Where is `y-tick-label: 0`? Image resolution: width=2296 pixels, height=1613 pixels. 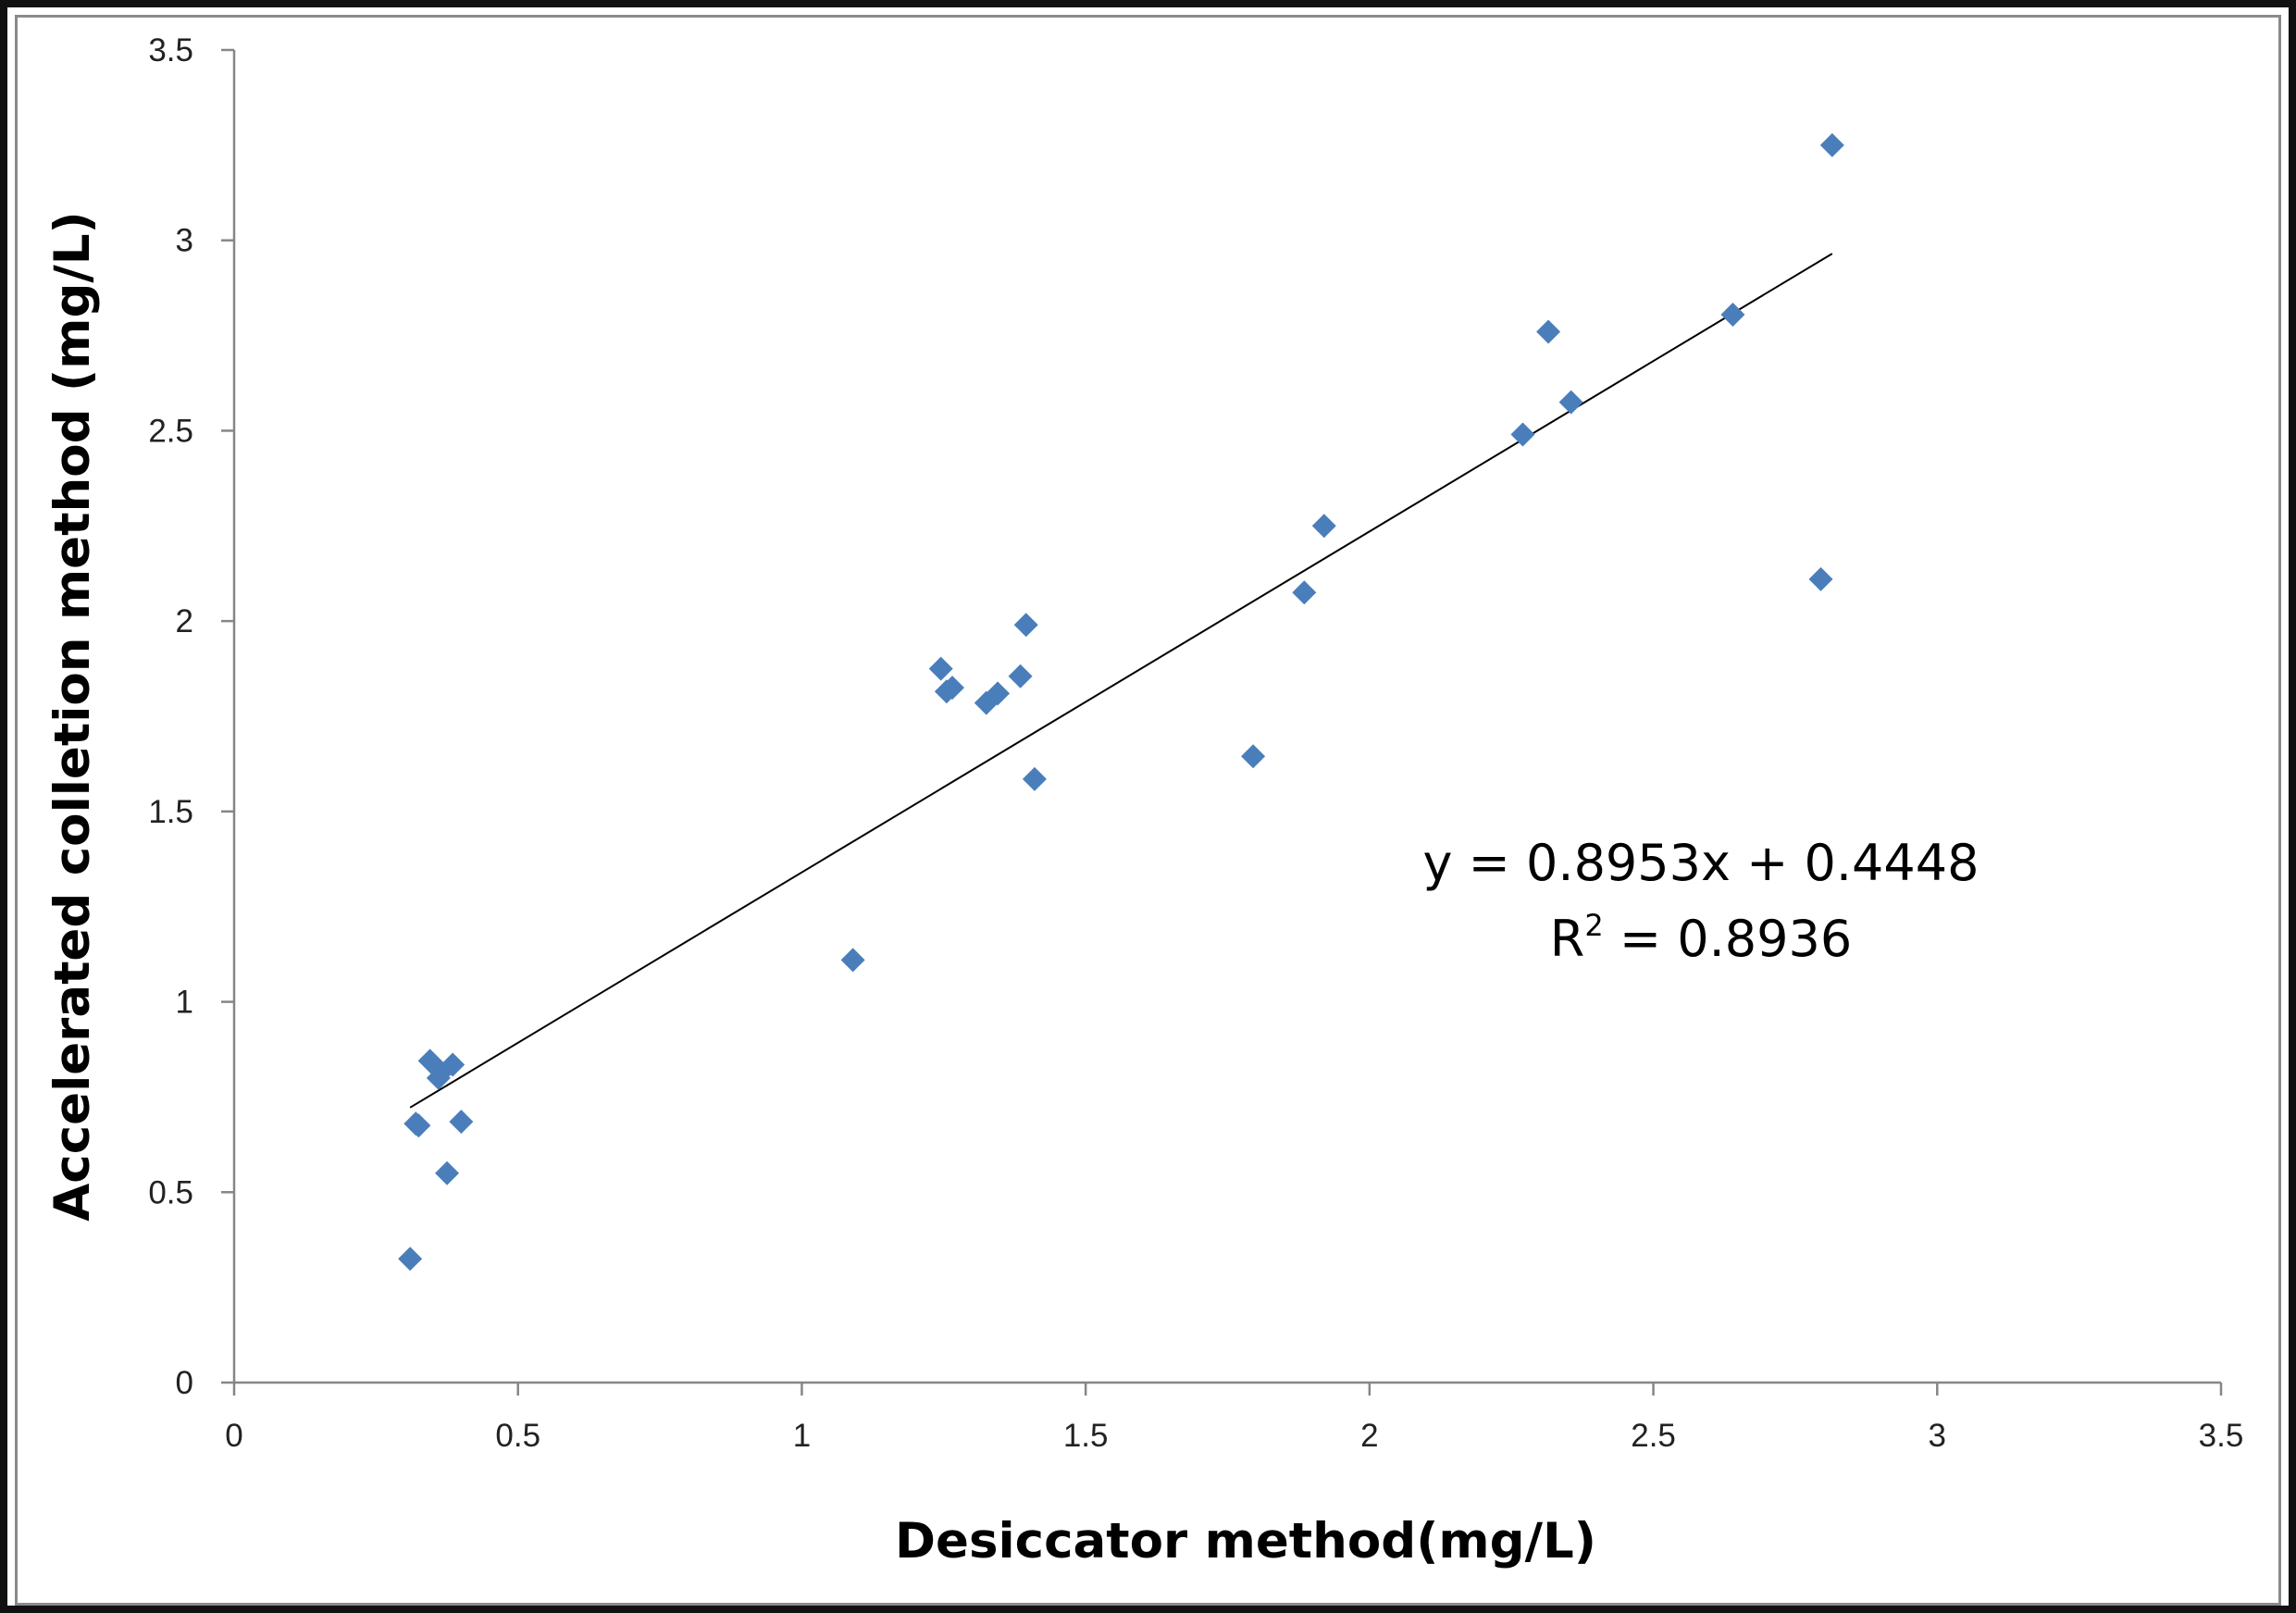 y-tick-label: 0 is located at coordinates (185, 1383).